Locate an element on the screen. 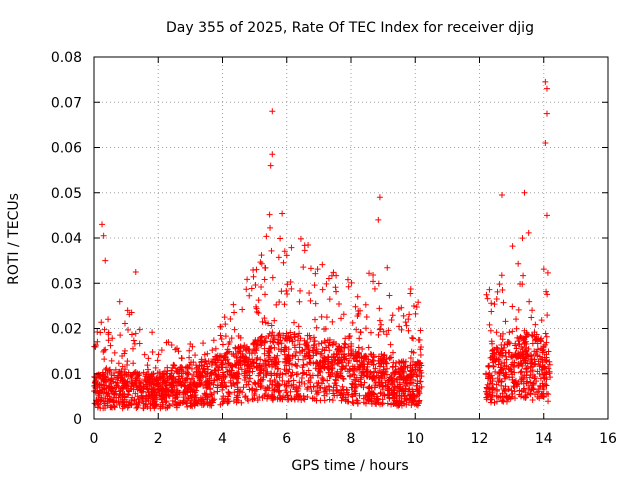  y-tick-label: 0.01 is located at coordinates (66, 375).